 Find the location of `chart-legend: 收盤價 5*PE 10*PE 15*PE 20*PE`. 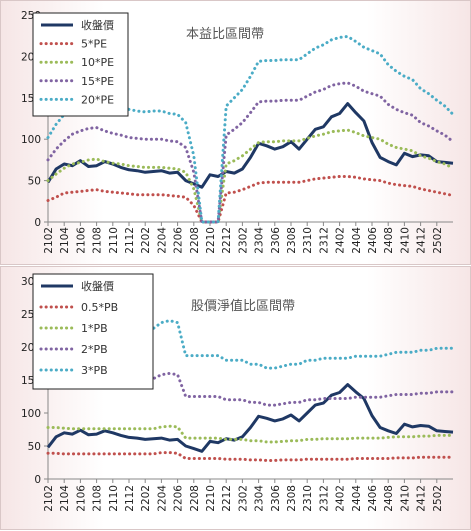

chart-legend: 收盤價 5*PE 10*PE 15*PE 20*PE is located at coordinates (80, 64).